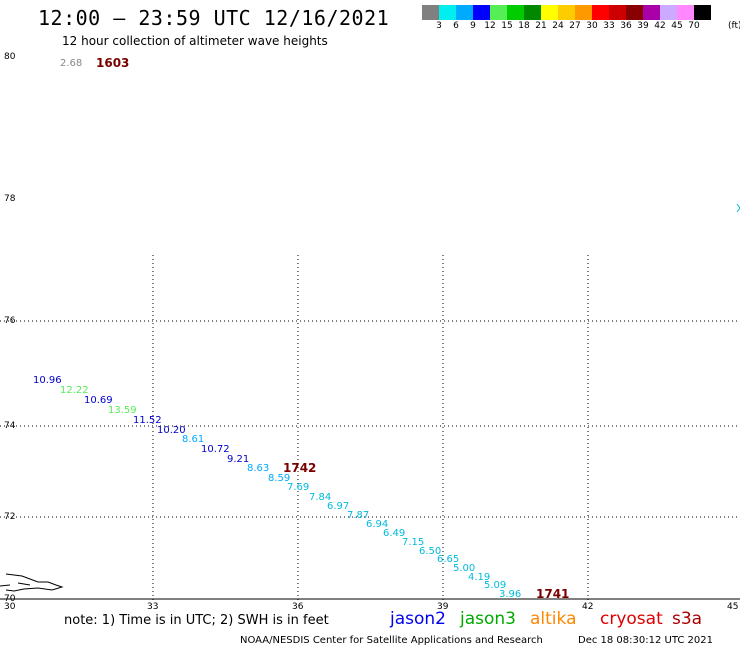 Image resolution: width=740 pixels, height=650 pixels. What do you see at coordinates (279, 478) in the screenshot?
I see `swh-observation: 8.59` at bounding box center [279, 478].